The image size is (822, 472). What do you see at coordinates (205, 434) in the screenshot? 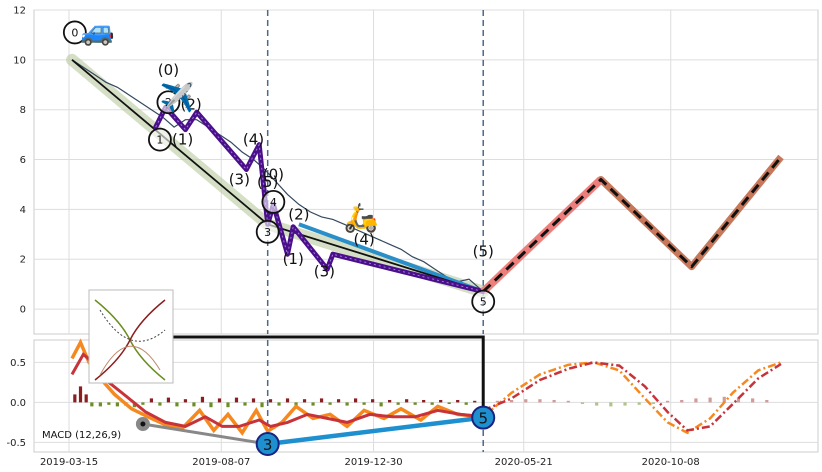
I see `divergence-line-grey` at bounding box center [205, 434].